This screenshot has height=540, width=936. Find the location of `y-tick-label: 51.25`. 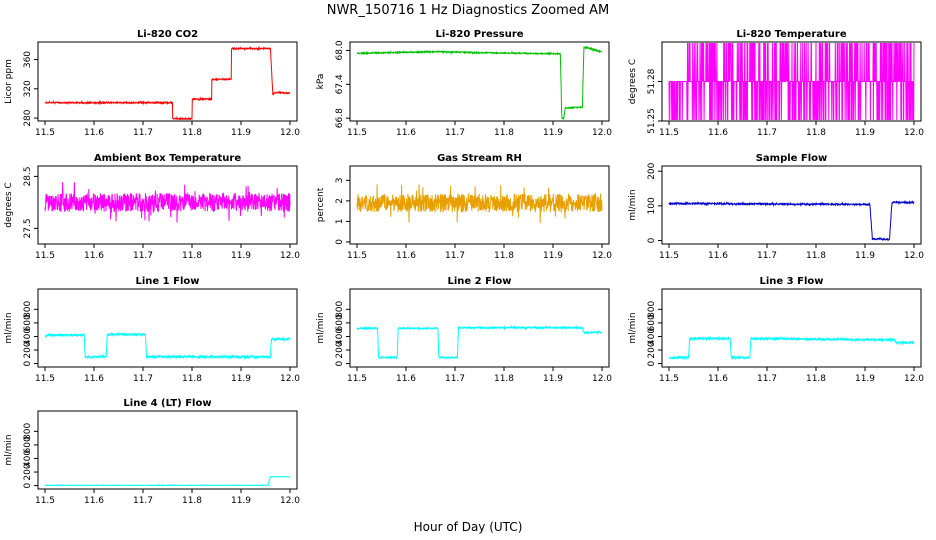

y-tick-label: 51.25 is located at coordinates (652, 121).